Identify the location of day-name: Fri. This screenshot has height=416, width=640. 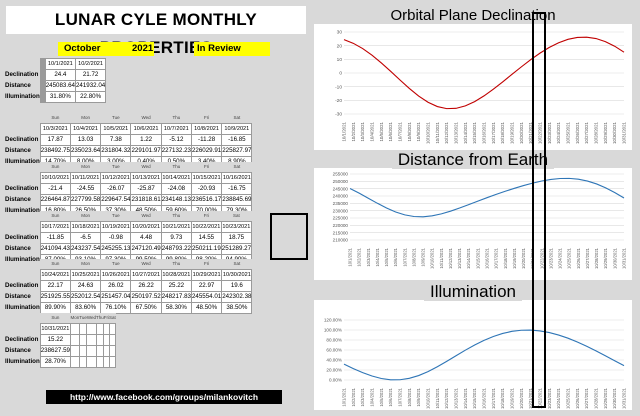
(106, 318).